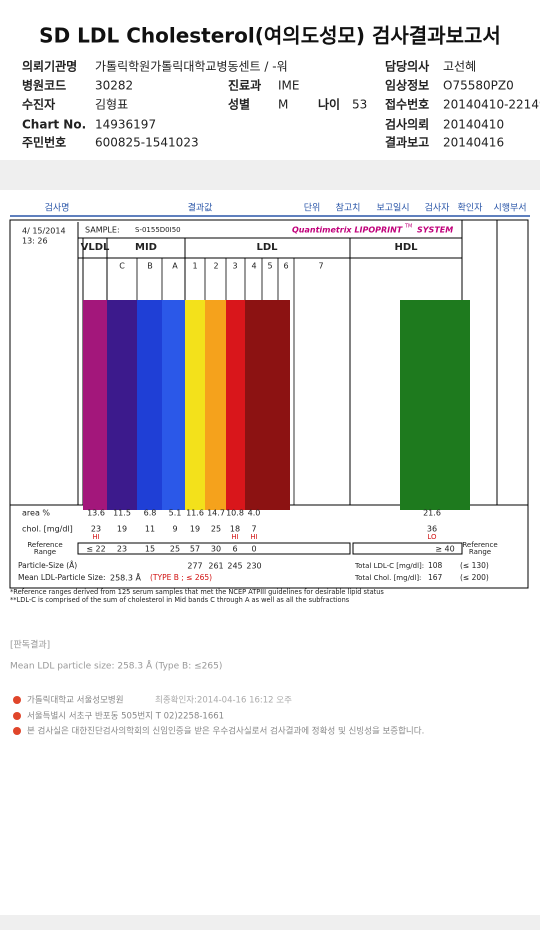 The height and width of the screenshot is (934, 540). Describe the element at coordinates (111, 105) in the screenshot. I see `field-value: 김형표` at that location.